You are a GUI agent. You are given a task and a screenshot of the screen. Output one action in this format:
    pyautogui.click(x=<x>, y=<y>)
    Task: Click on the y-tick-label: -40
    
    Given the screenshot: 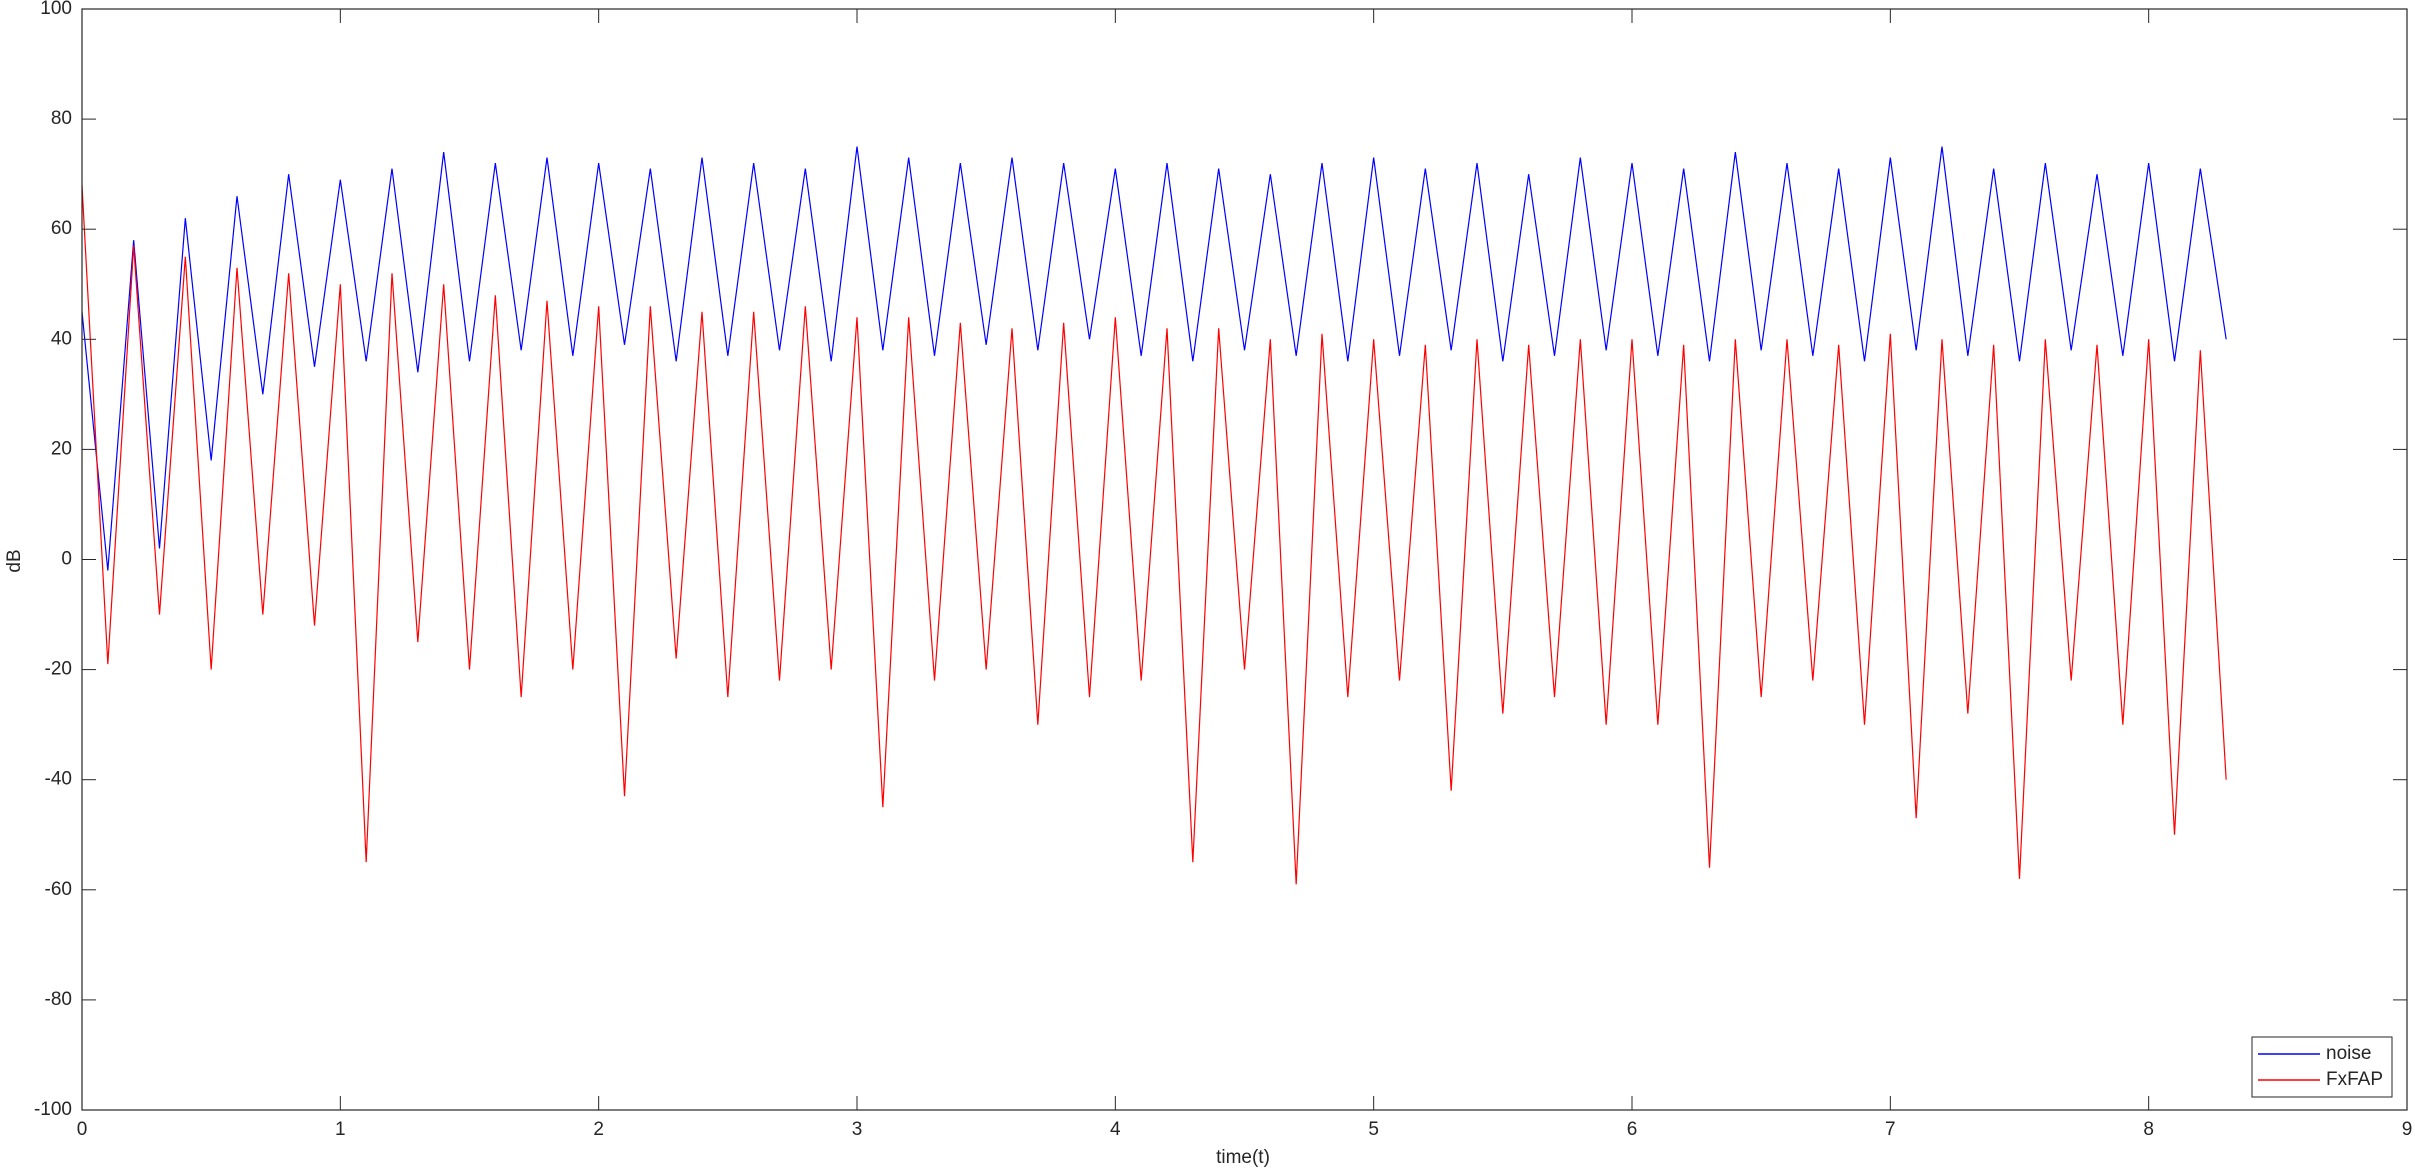 What is the action you would take?
    pyautogui.click(x=58, y=779)
    